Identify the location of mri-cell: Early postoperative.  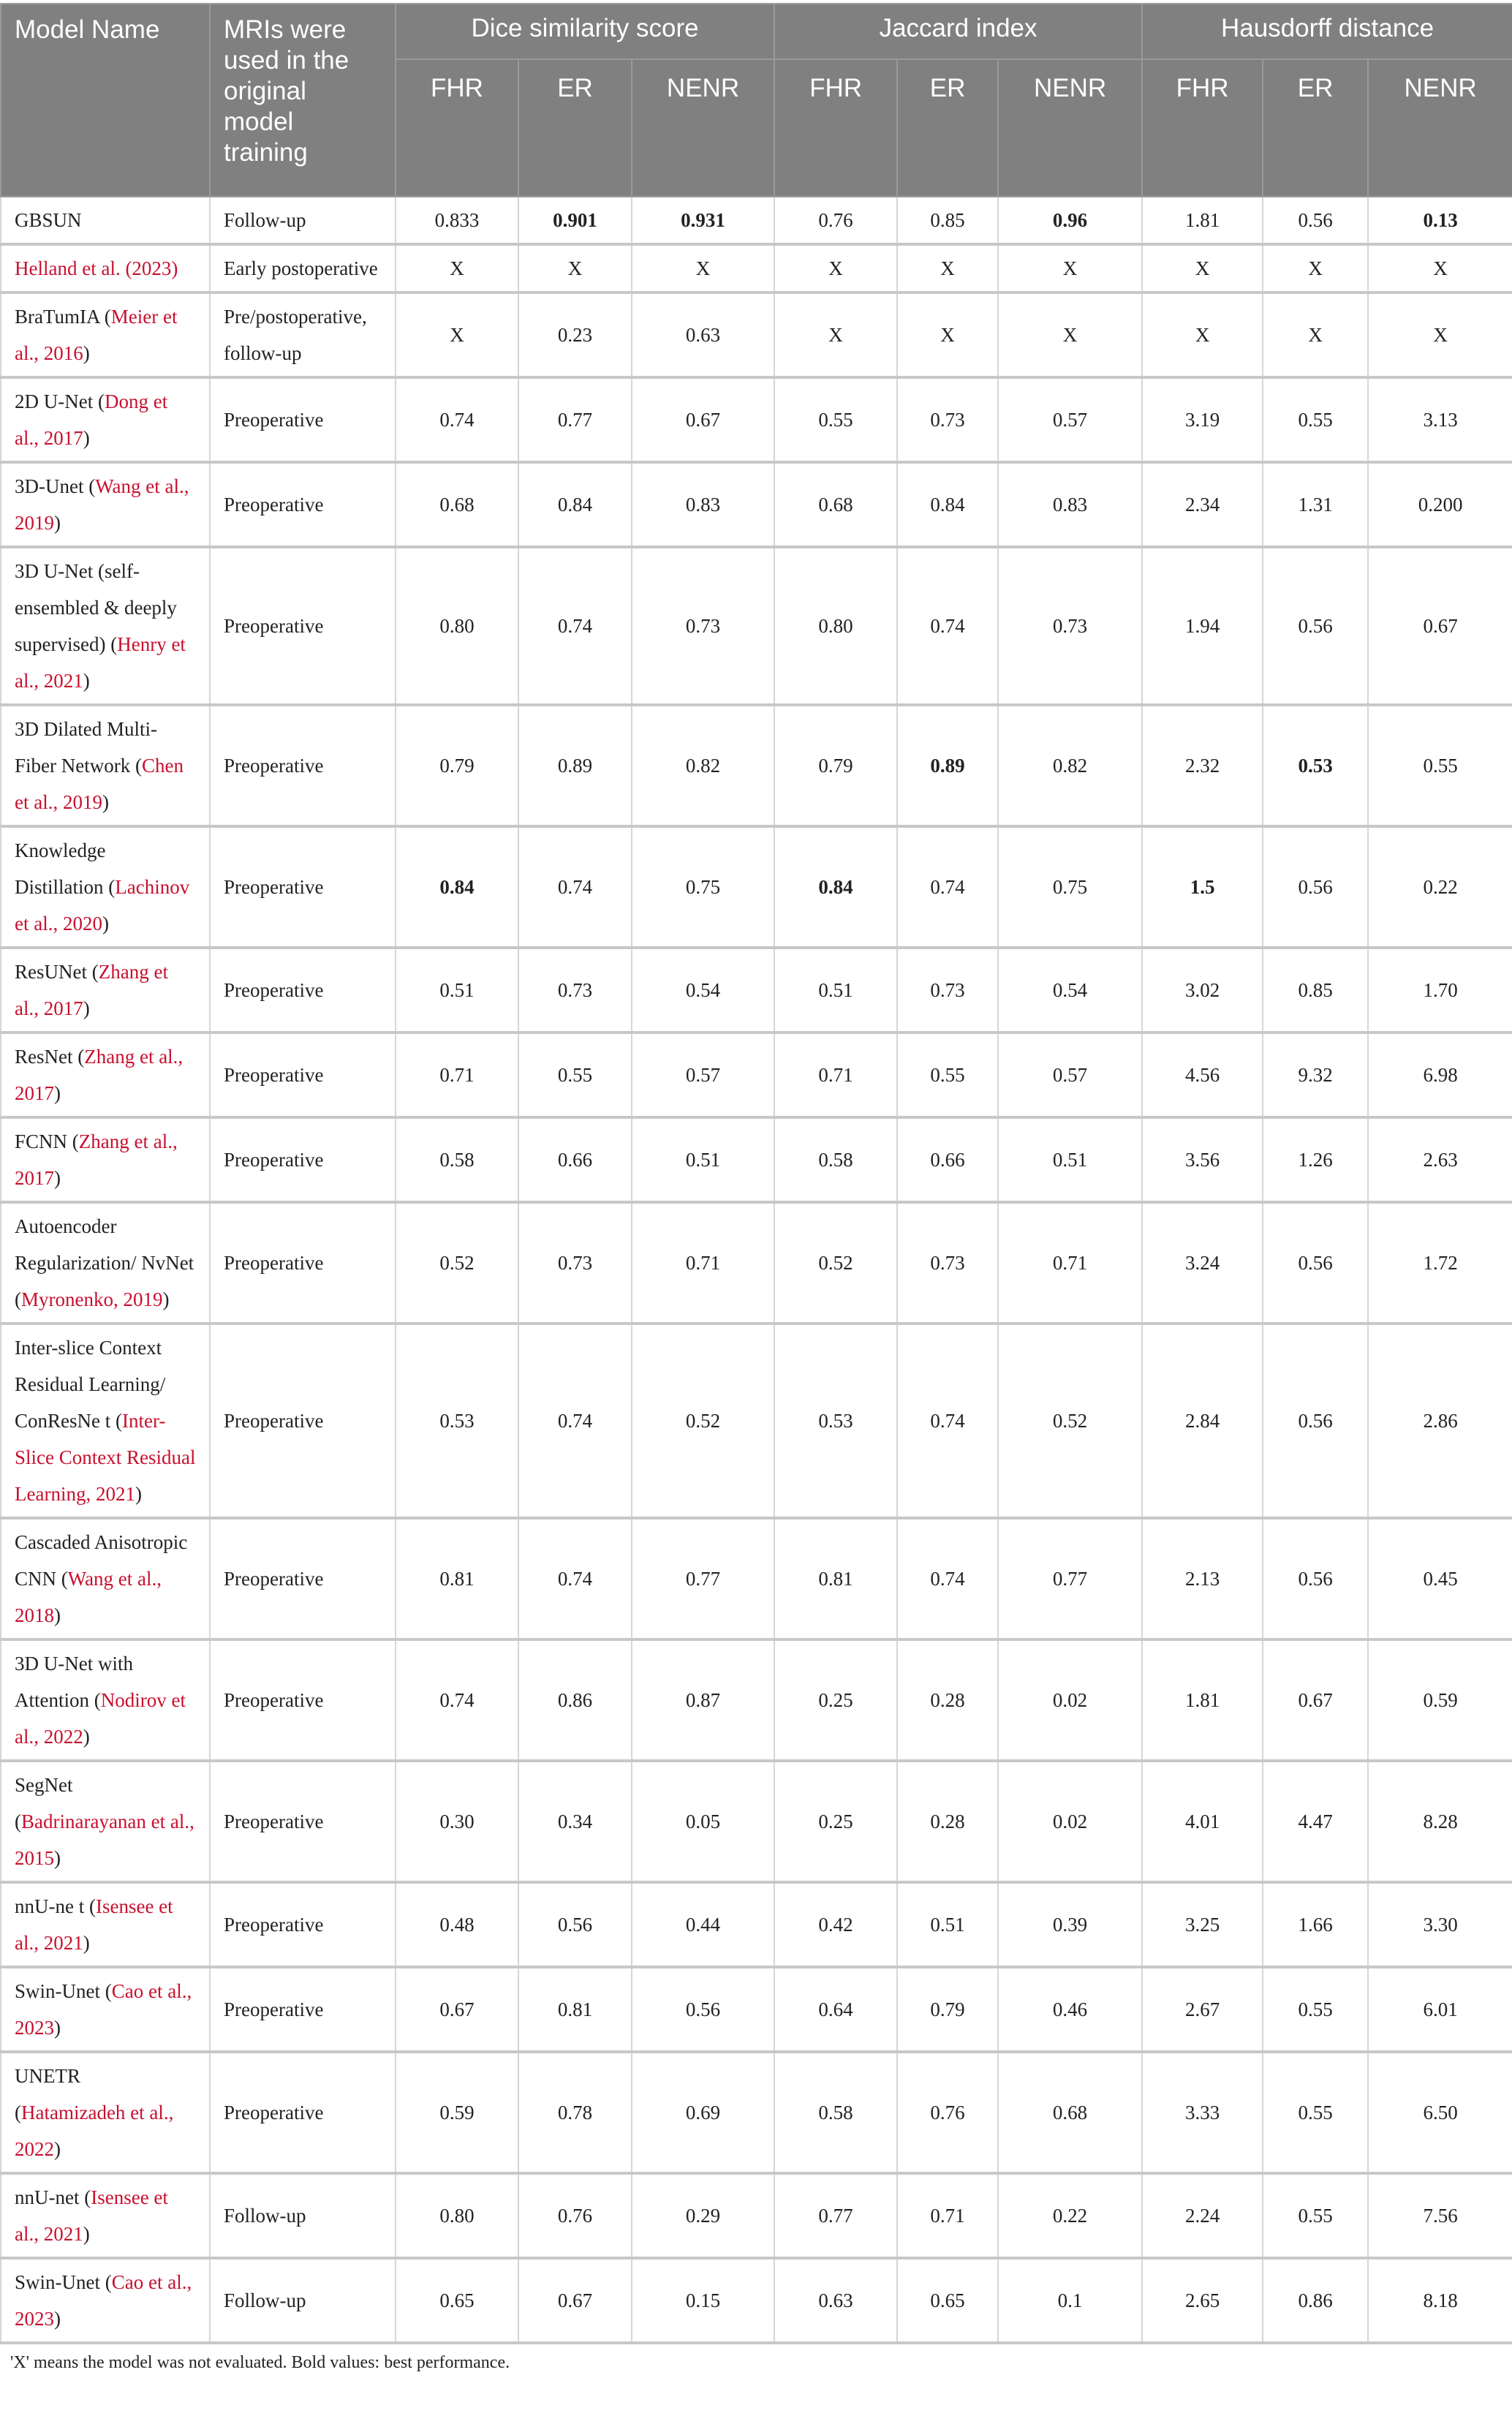
(302, 269).